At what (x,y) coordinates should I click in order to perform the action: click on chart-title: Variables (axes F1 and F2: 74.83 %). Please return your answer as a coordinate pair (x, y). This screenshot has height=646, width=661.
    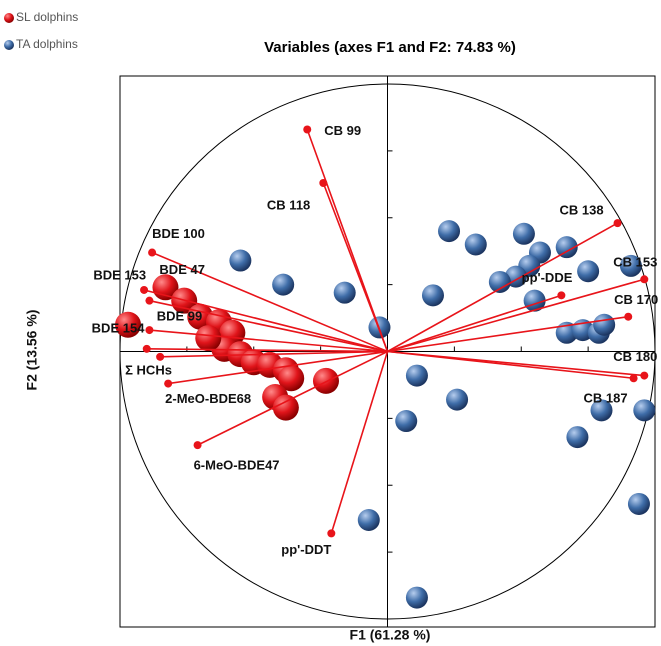
    Looking at the image, I should click on (390, 47).